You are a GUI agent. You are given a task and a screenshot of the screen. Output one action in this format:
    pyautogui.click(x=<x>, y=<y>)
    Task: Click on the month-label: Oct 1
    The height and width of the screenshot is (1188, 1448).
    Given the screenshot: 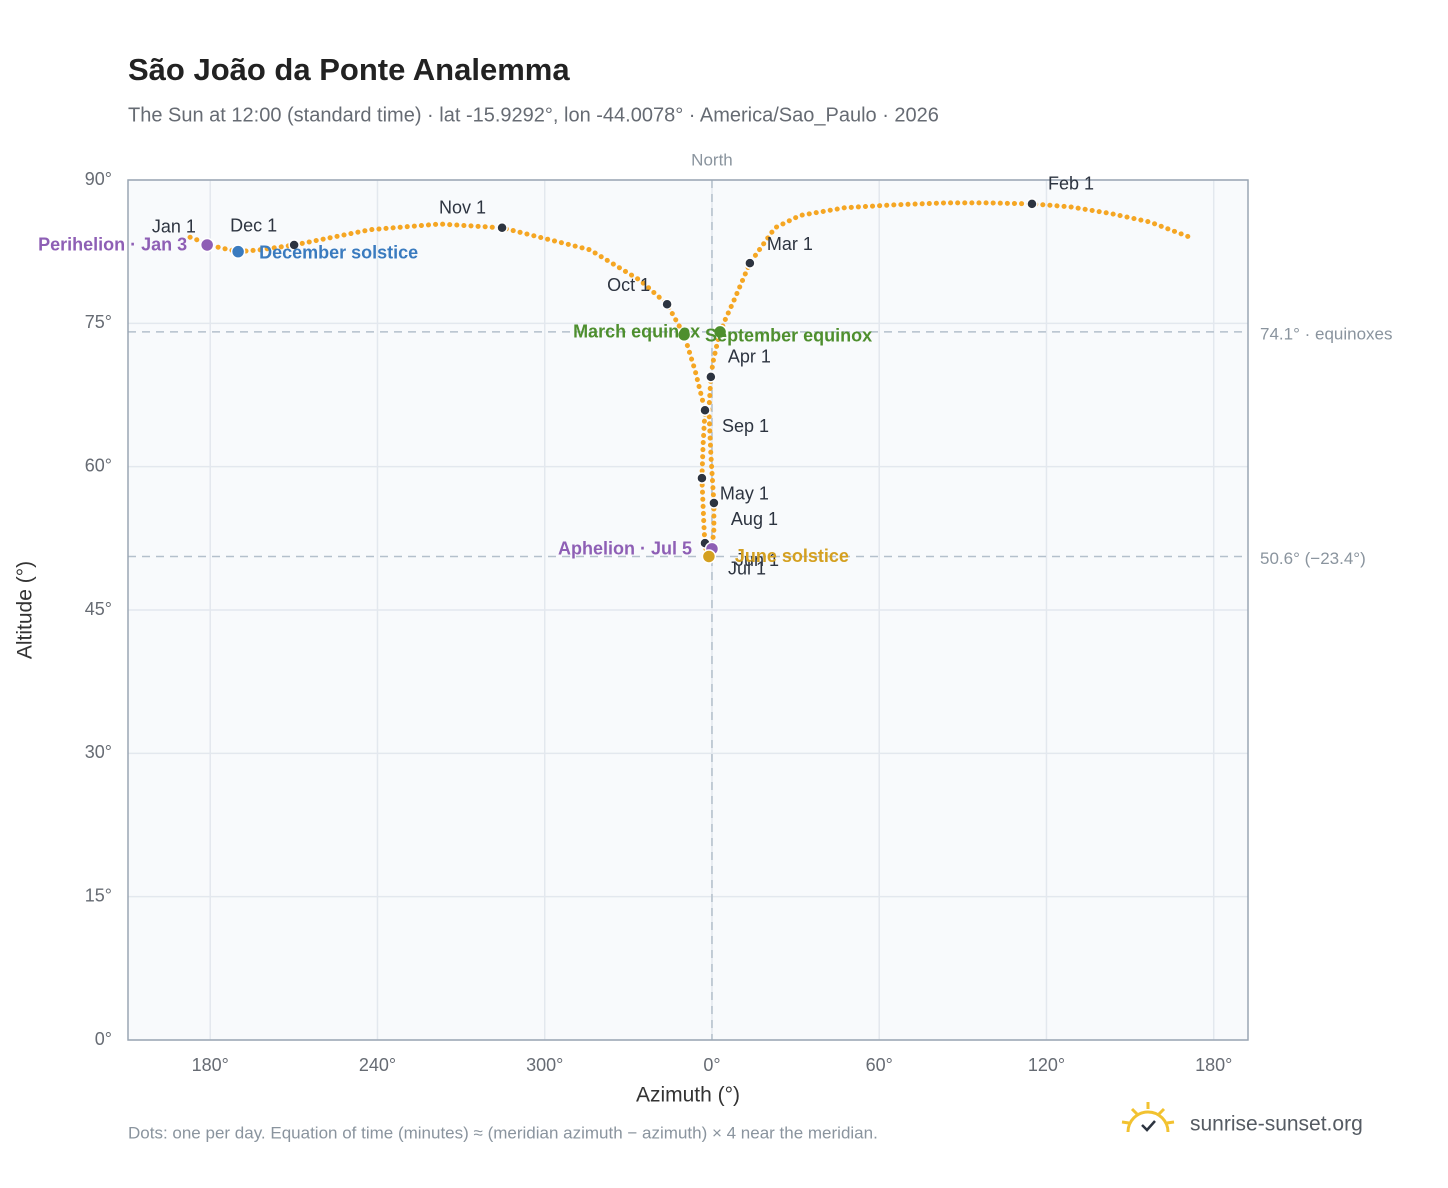 What is the action you would take?
    pyautogui.click(x=628, y=285)
    